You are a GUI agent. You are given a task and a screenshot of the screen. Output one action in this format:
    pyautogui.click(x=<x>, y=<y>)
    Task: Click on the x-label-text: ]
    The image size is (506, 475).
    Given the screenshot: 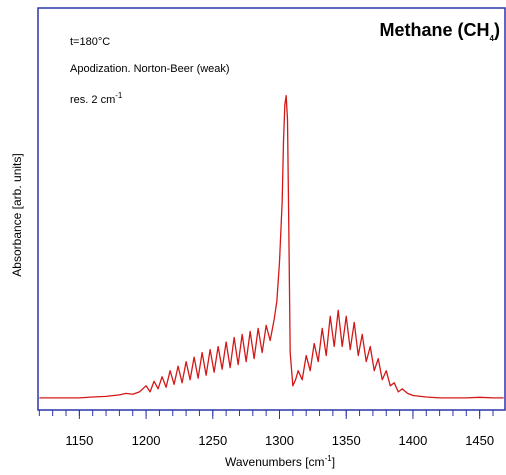 What is the action you would take?
    pyautogui.click(x=333, y=462)
    